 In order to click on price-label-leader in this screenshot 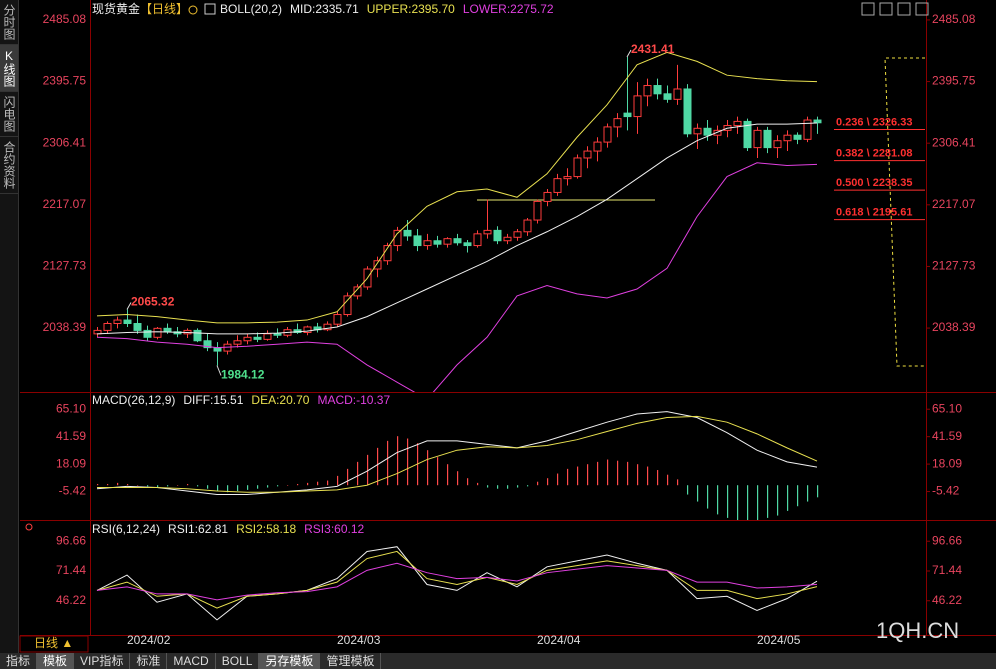, I will do `click(219, 370)`.